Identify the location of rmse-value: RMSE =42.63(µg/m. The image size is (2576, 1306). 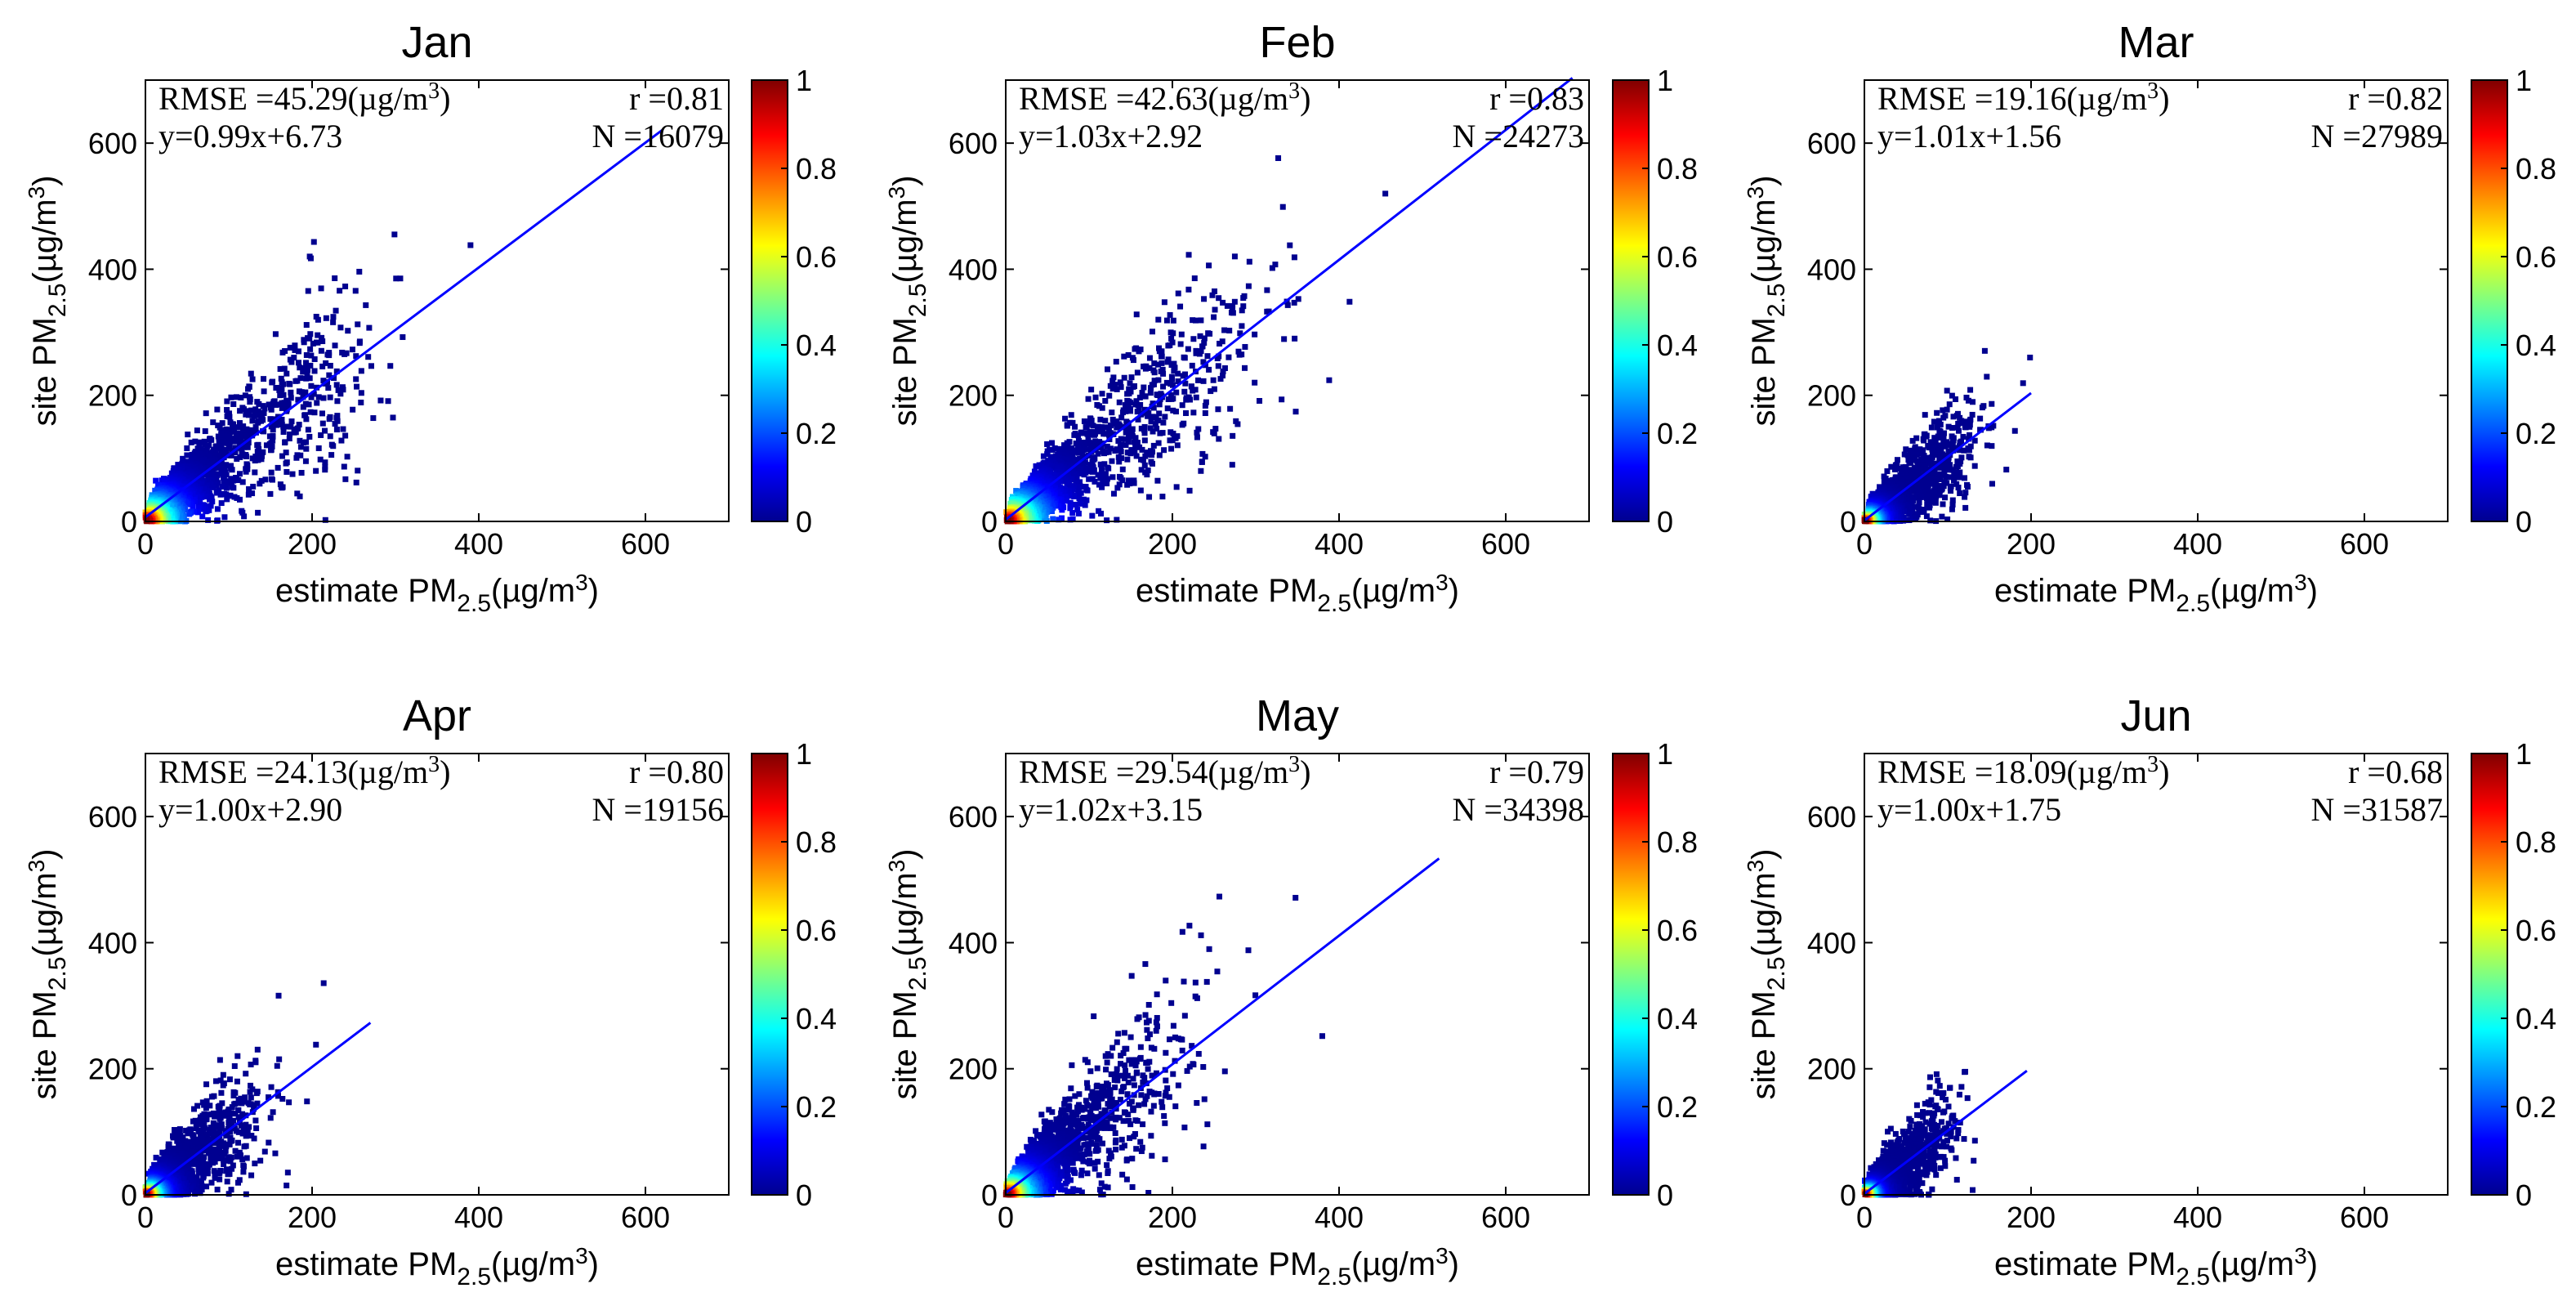
(1154, 98).